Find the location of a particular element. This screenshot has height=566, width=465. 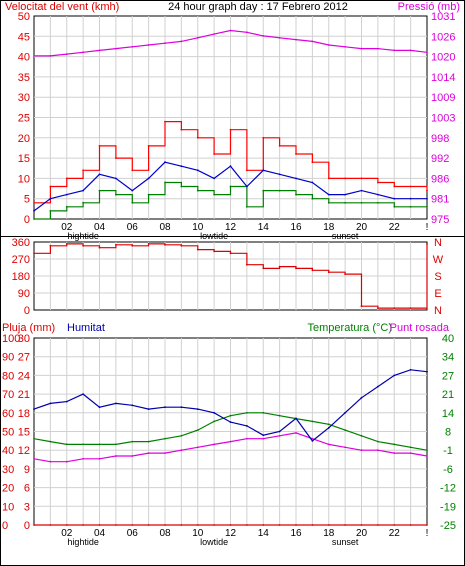

humidity-tick-label: 0 is located at coordinates (5, 526).